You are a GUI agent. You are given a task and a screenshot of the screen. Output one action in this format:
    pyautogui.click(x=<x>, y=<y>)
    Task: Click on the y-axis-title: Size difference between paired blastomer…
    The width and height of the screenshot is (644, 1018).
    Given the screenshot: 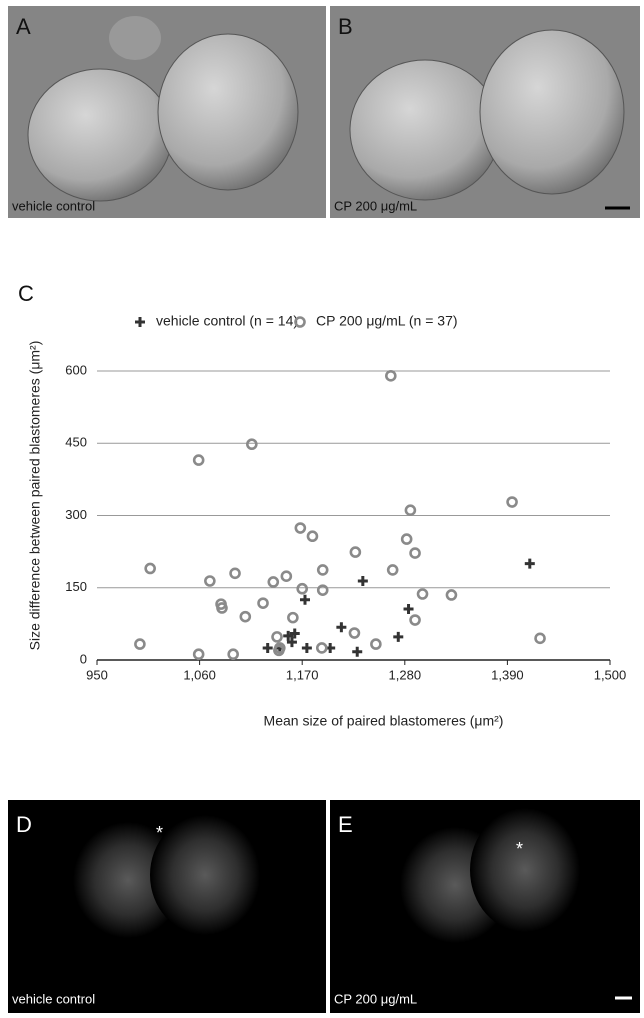 What is the action you would take?
    pyautogui.click(x=35, y=496)
    